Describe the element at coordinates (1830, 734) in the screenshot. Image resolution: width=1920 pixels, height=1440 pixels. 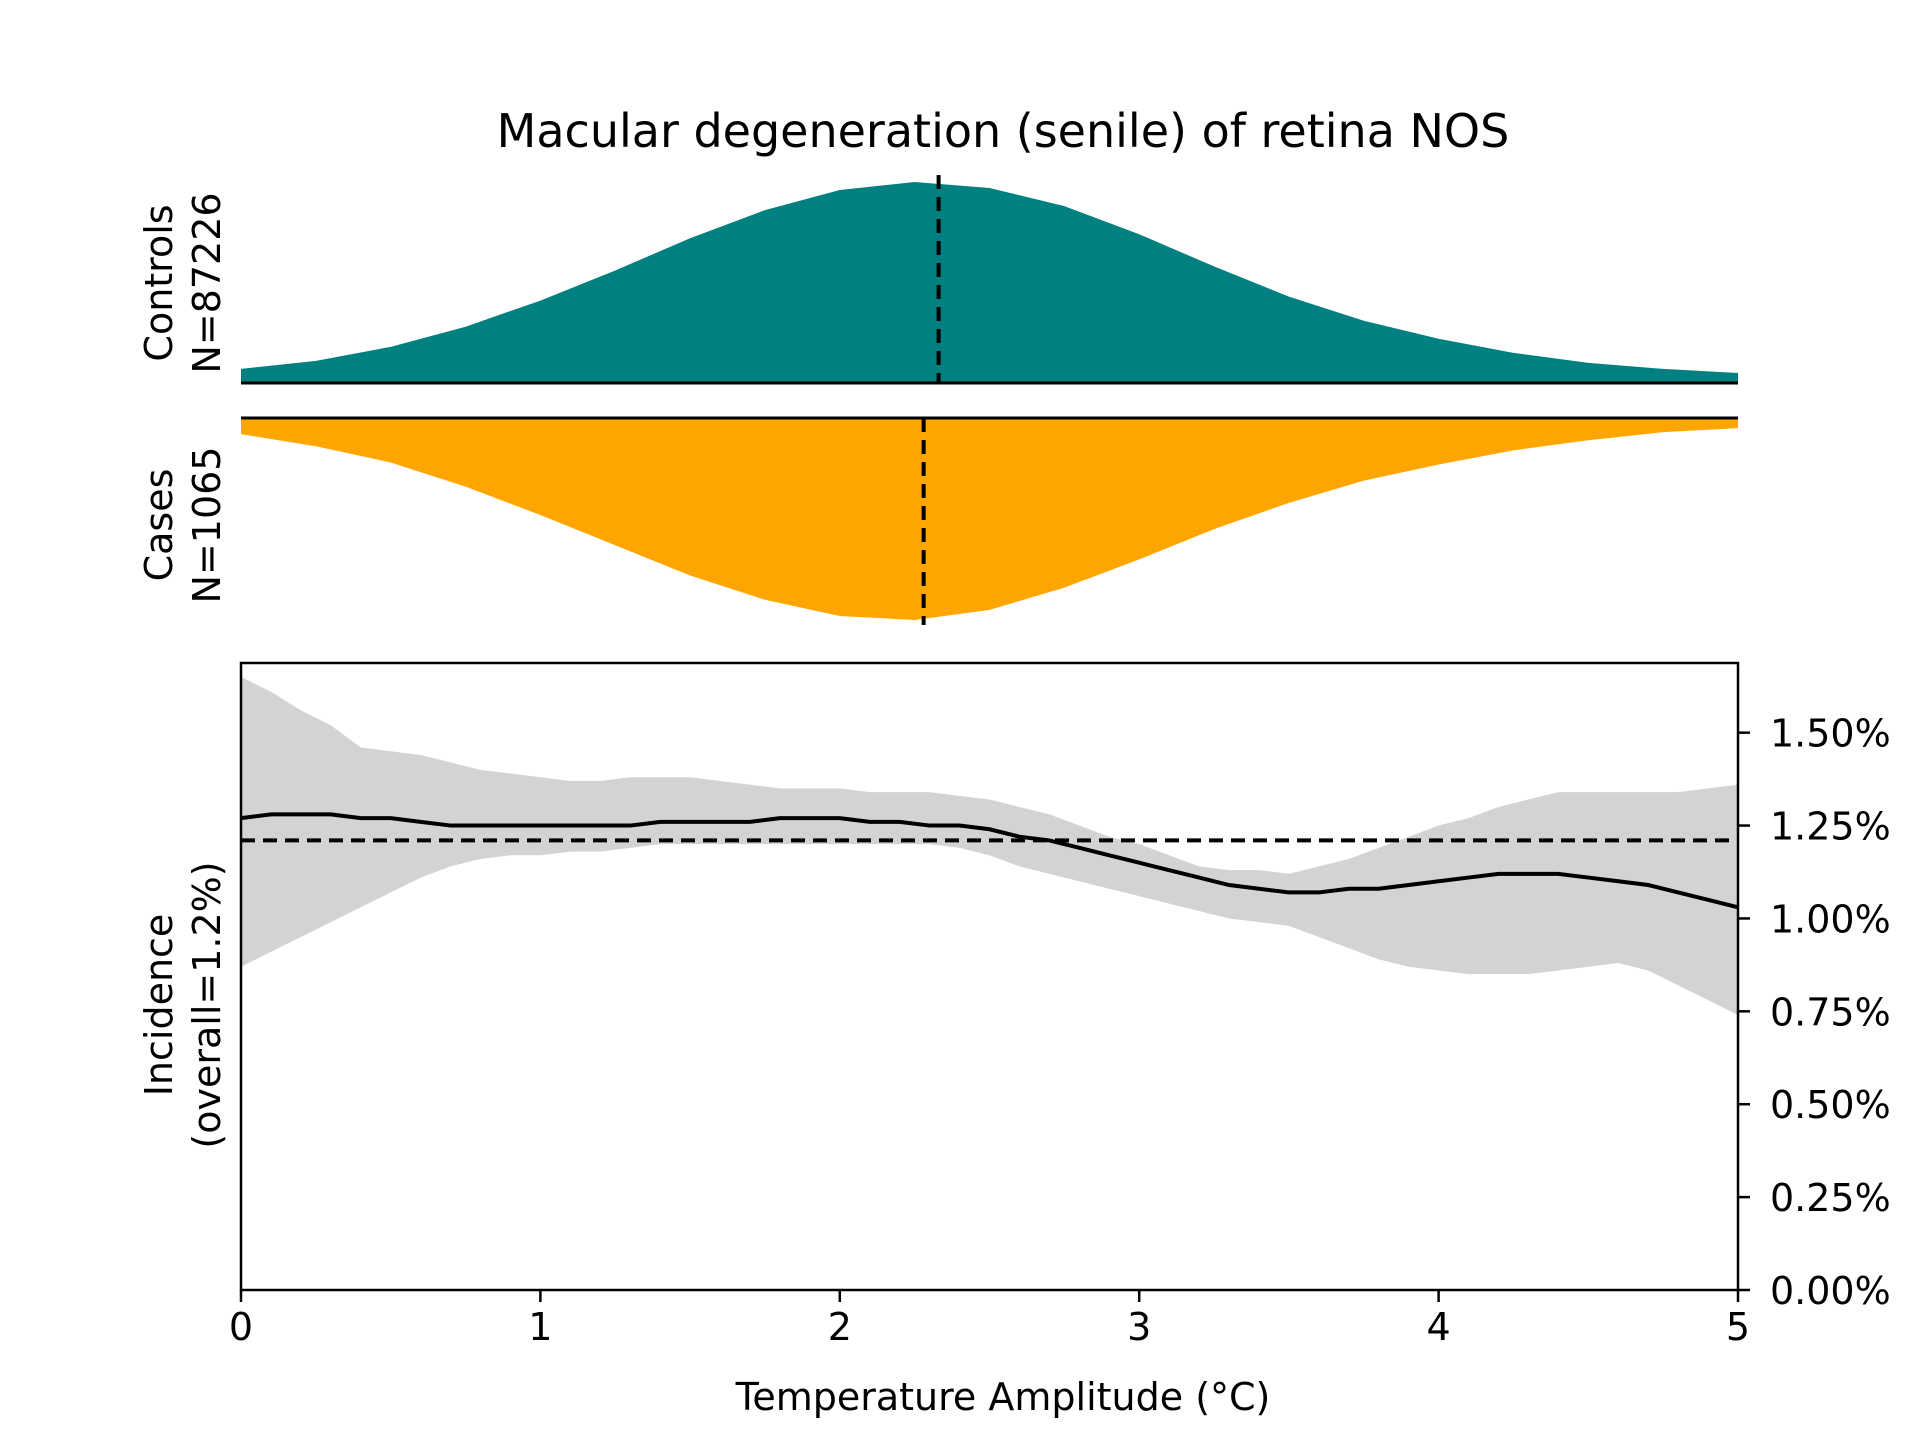
I see `y-tick-label: 1.50%` at that location.